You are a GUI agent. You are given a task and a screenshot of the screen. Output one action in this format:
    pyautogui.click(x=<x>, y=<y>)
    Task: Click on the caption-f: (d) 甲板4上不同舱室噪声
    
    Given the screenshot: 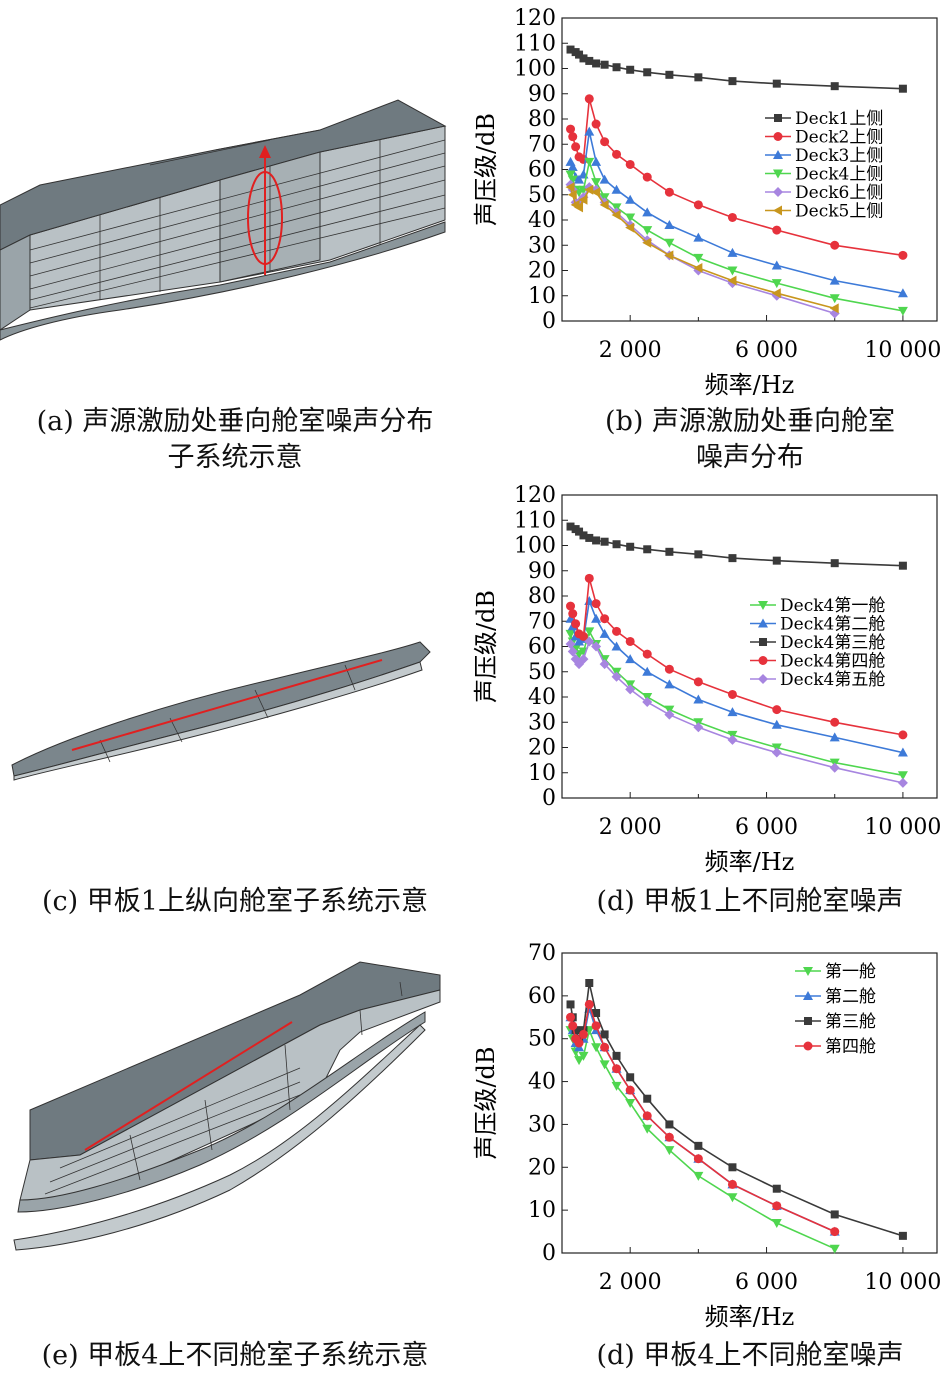 What is the action you would take?
    pyautogui.click(x=750, y=1356)
    